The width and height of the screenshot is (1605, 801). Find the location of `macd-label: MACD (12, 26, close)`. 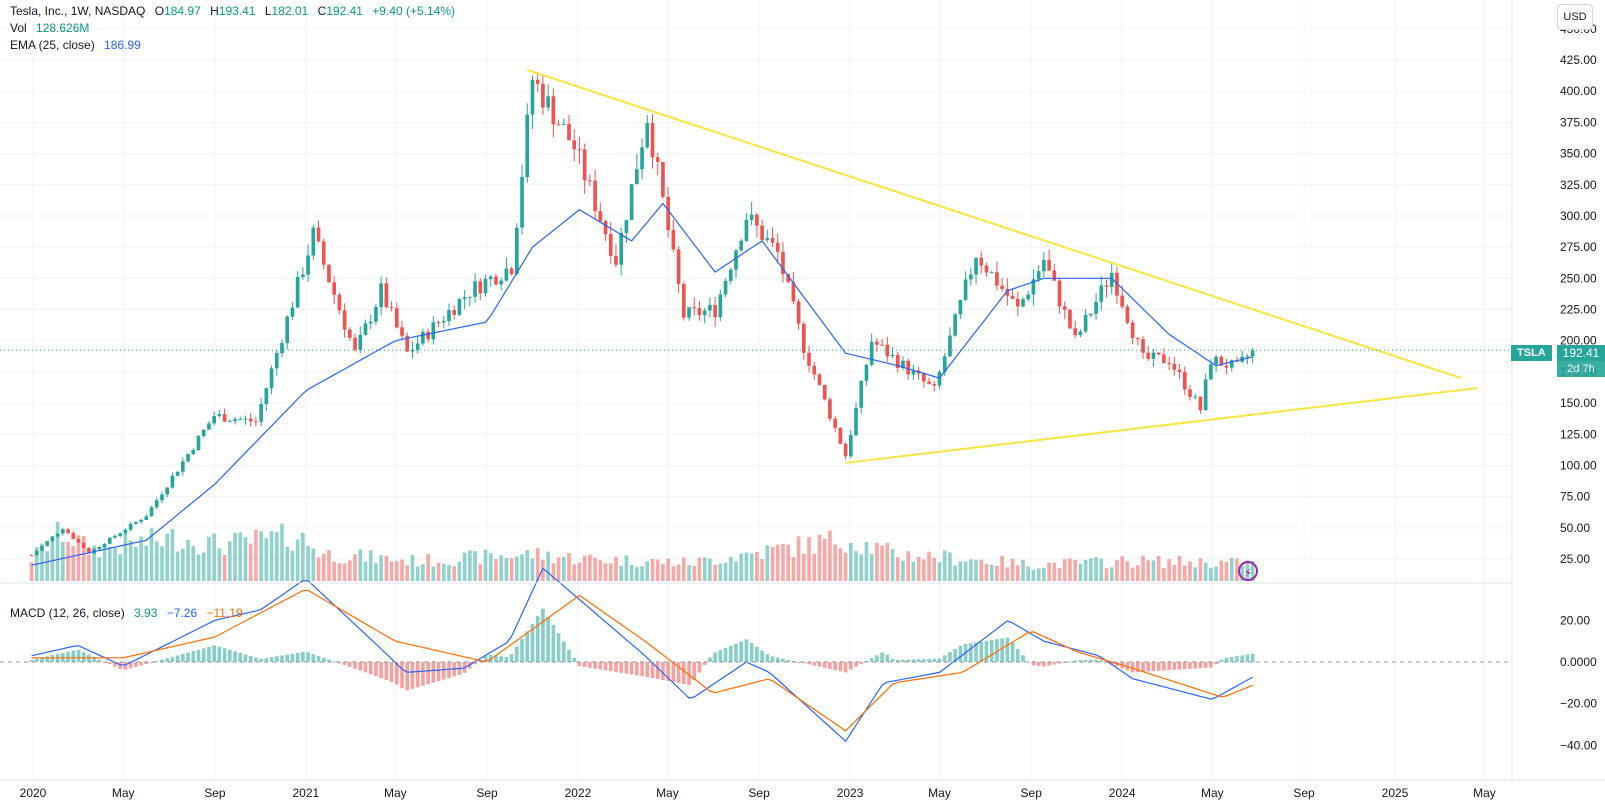

macd-label: MACD (12, 26, close) is located at coordinates (67, 613).